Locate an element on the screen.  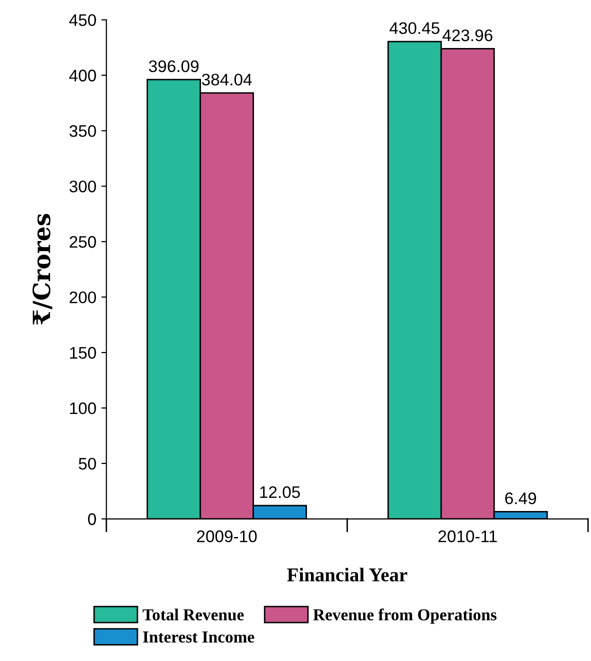
data-label: 430.45 is located at coordinates (415, 28).